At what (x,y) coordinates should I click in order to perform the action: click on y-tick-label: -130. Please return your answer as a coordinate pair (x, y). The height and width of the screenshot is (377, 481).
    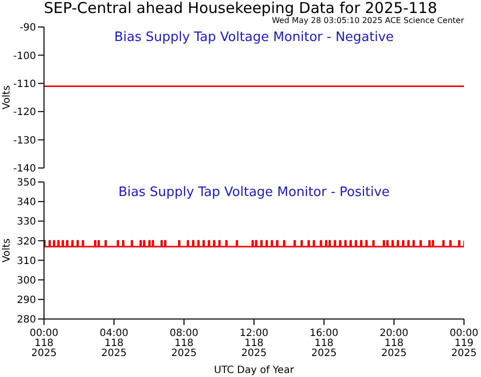
    Looking at the image, I should click on (24, 140).